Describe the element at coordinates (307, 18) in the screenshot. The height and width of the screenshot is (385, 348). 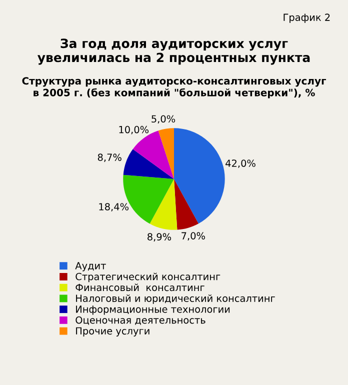
I see `text: График 2` at that location.